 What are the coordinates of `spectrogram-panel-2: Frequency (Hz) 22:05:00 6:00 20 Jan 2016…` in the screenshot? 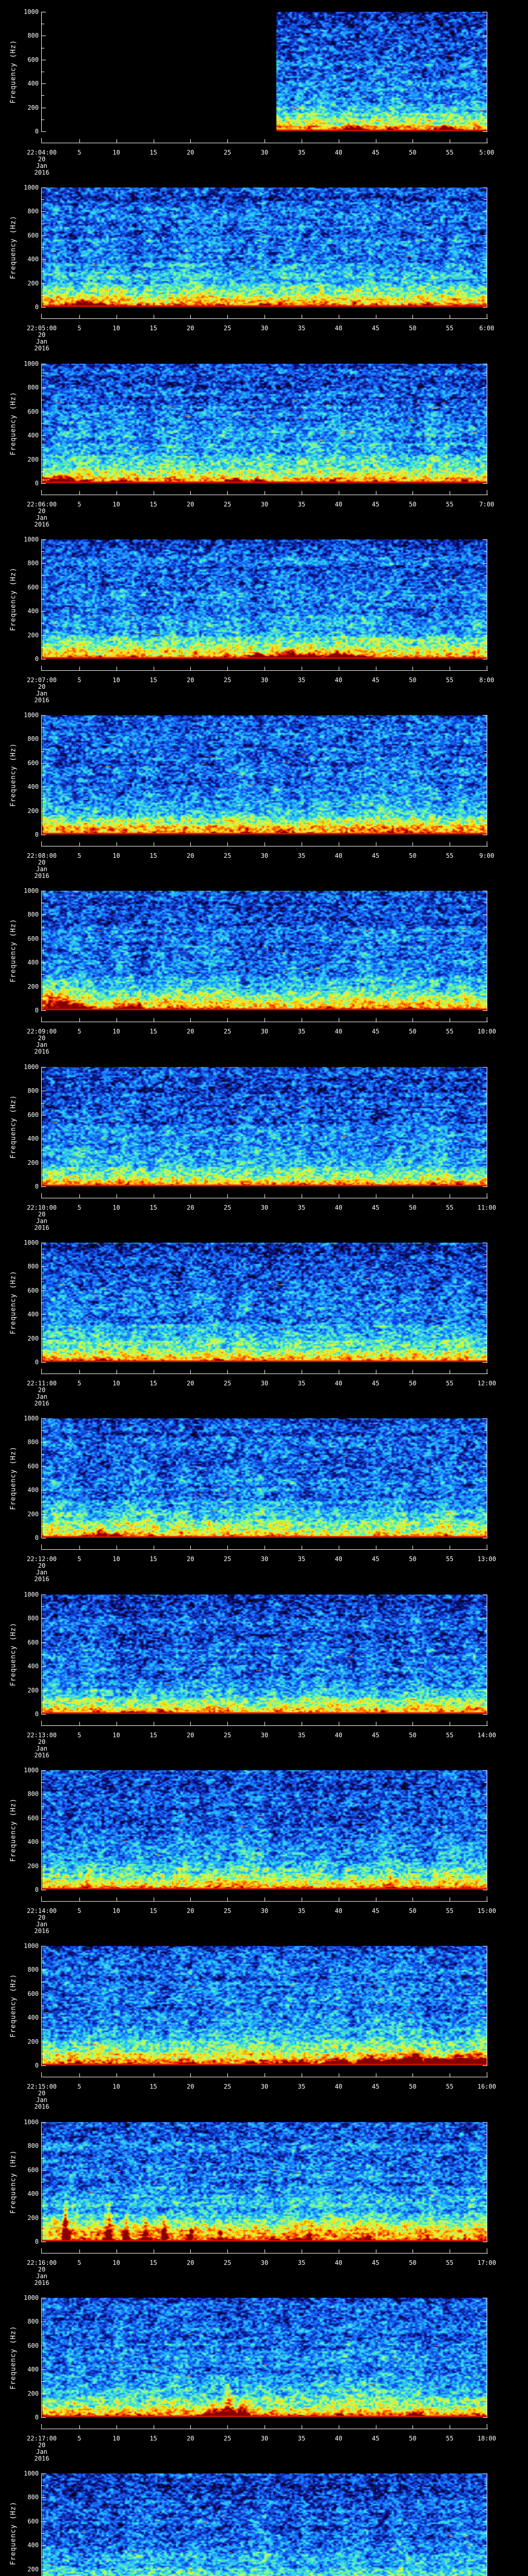 It's located at (264, 264).